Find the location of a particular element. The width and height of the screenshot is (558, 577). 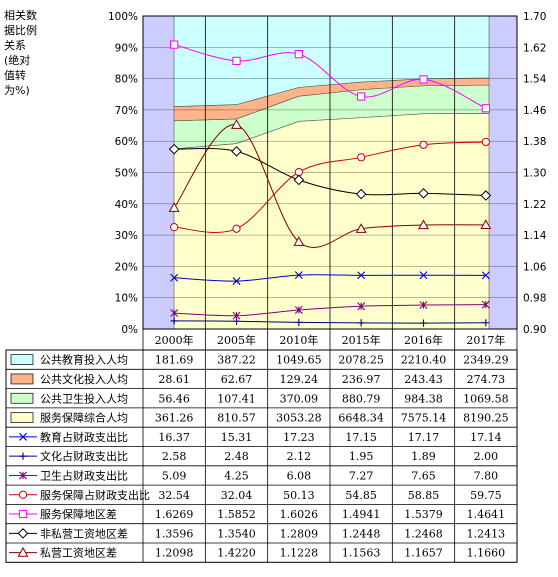

table-cell: 810.57 is located at coordinates (236, 418).